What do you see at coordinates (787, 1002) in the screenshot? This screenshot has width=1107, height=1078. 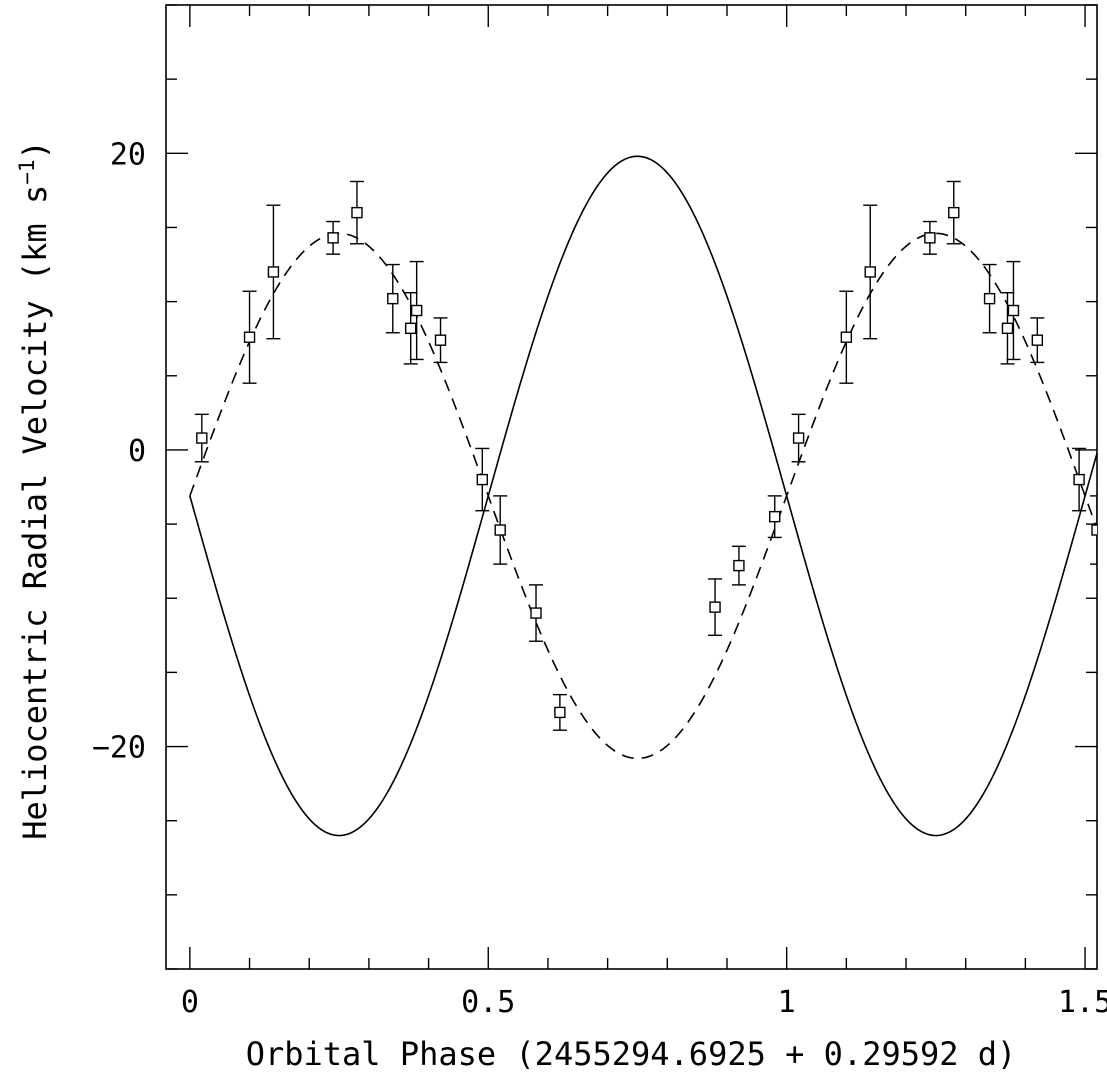 I see `x-tick-label: 1` at bounding box center [787, 1002].